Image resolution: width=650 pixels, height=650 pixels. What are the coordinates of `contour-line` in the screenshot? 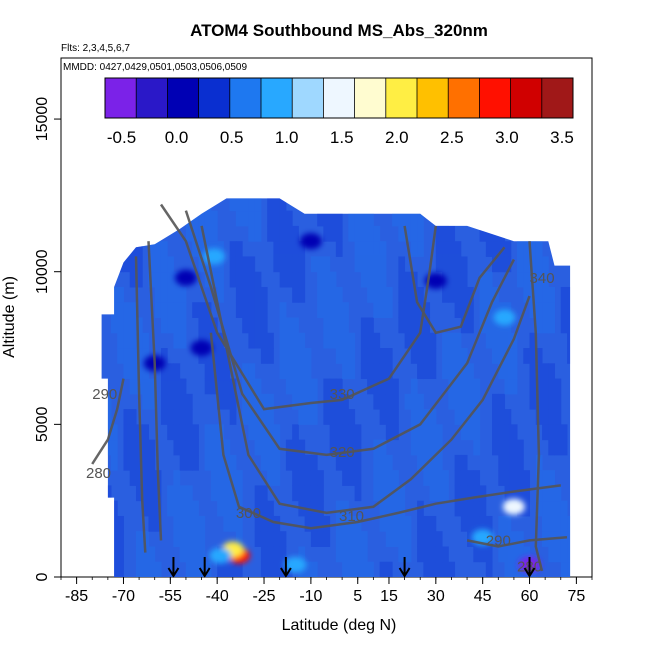 It's located at (298, 307).